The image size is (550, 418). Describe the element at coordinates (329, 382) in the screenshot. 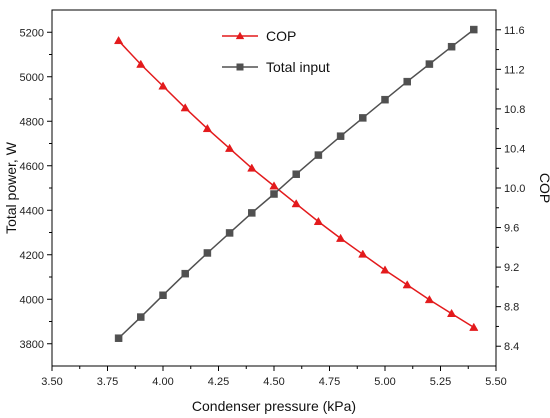

I see `x-tick-label: 4.75` at that location.